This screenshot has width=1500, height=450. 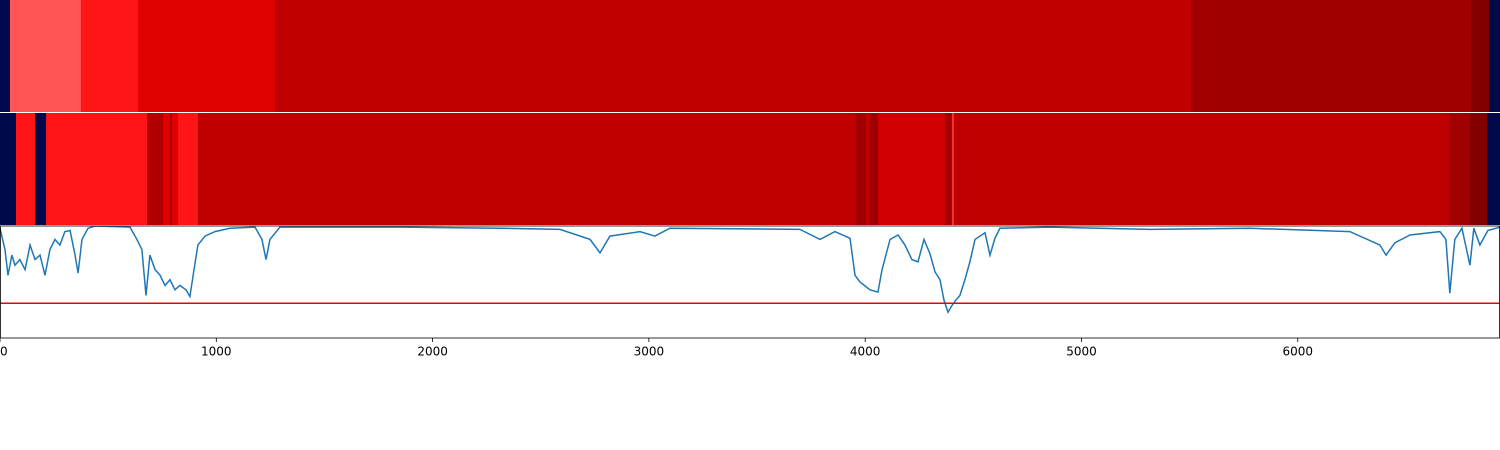 I want to click on x-tick-label: 4000, so click(x=865, y=352).